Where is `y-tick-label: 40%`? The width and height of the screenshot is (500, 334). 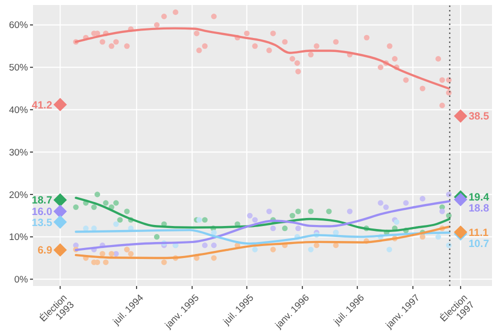
y-tick-label: 40% is located at coordinates (18, 110).